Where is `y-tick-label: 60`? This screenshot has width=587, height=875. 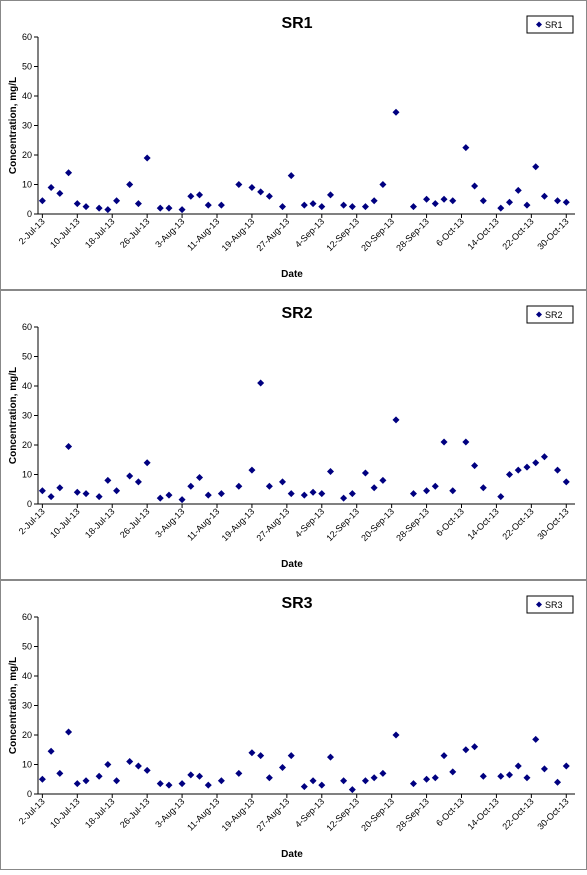 y-tick-label: 60 is located at coordinates (27, 37).